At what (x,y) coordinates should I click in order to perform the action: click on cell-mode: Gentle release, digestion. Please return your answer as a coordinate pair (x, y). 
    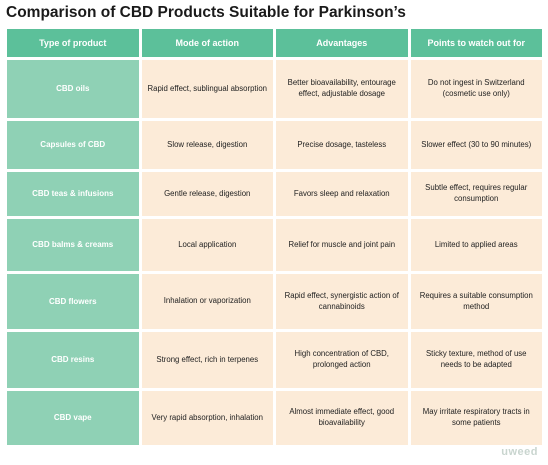
    Looking at the image, I should click on (207, 194).